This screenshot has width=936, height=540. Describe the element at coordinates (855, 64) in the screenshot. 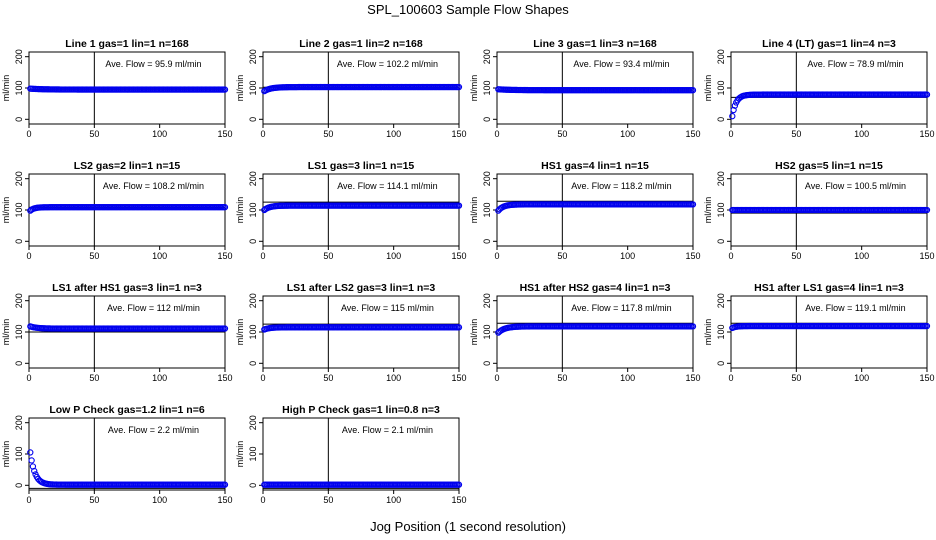

I see `avg-flow-annotation: Ave. Flow = 78.9 ml/min` at that location.